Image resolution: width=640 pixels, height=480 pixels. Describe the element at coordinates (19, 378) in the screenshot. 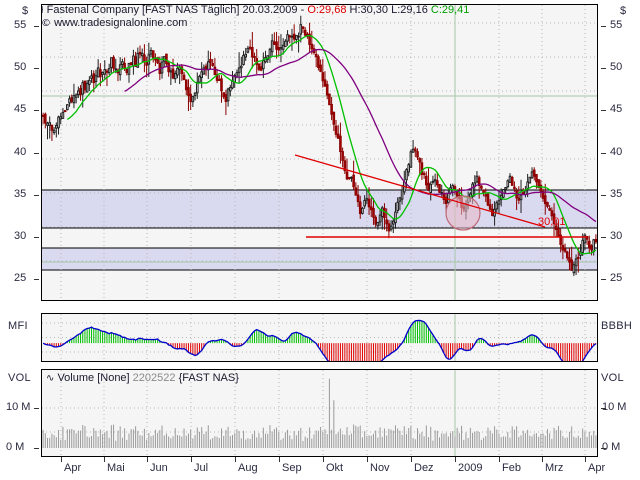

I see `volume-left-label: VOL` at that location.